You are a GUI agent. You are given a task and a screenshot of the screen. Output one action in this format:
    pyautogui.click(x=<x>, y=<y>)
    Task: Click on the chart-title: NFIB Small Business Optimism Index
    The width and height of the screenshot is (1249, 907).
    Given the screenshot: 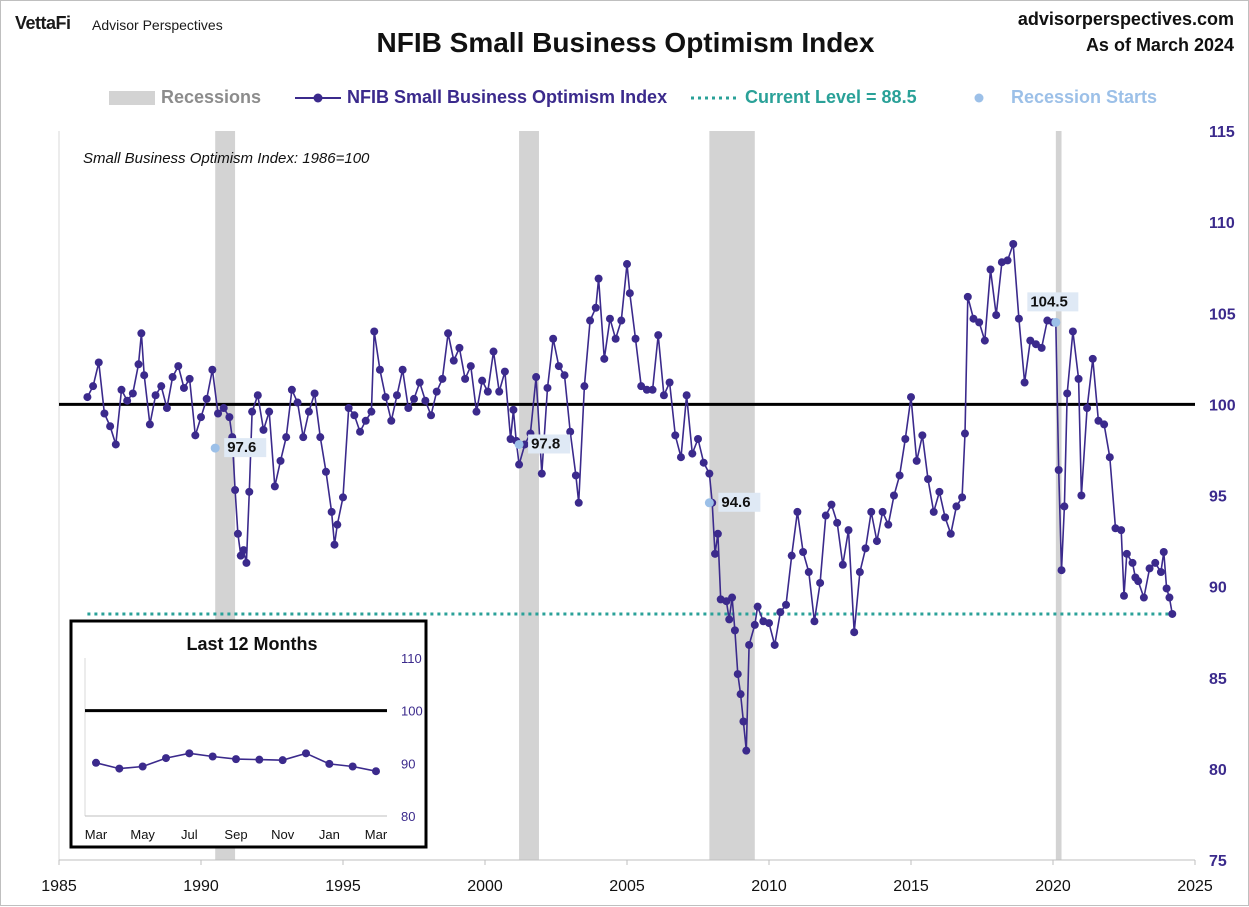 What is the action you would take?
    pyautogui.click(x=625, y=42)
    